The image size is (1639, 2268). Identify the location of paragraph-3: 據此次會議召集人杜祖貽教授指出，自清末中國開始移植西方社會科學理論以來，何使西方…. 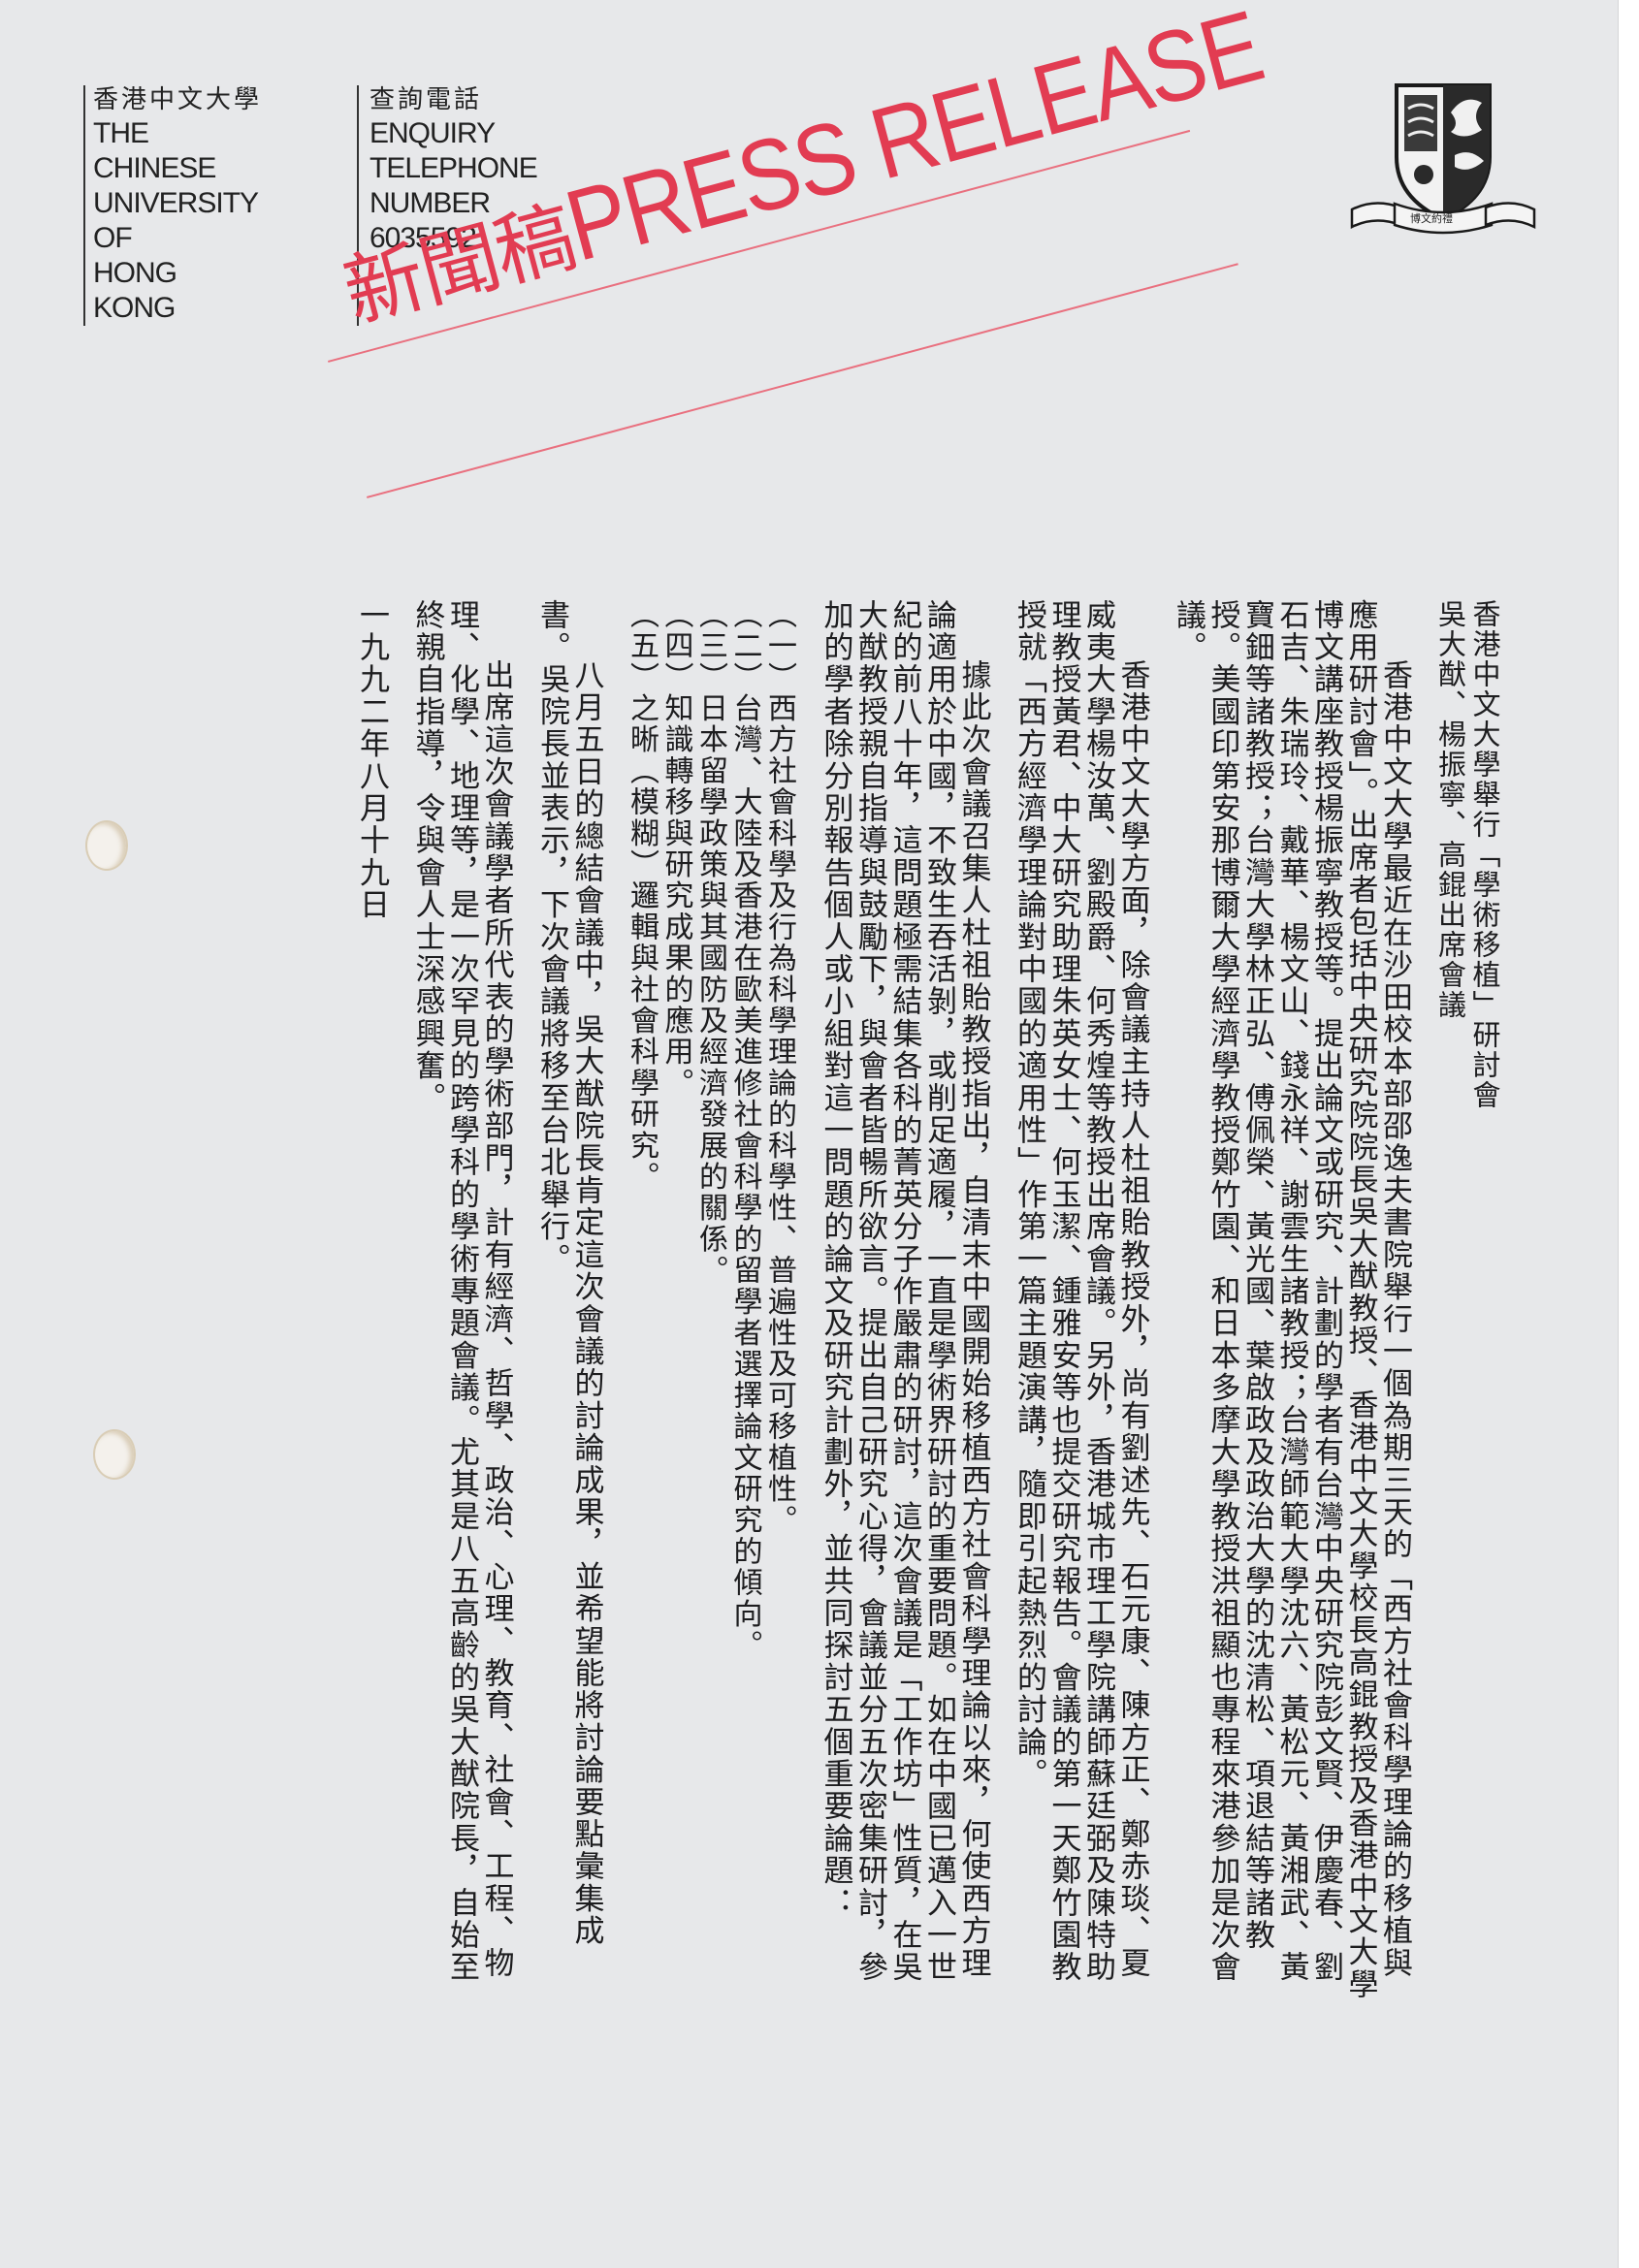
(904, 1291).